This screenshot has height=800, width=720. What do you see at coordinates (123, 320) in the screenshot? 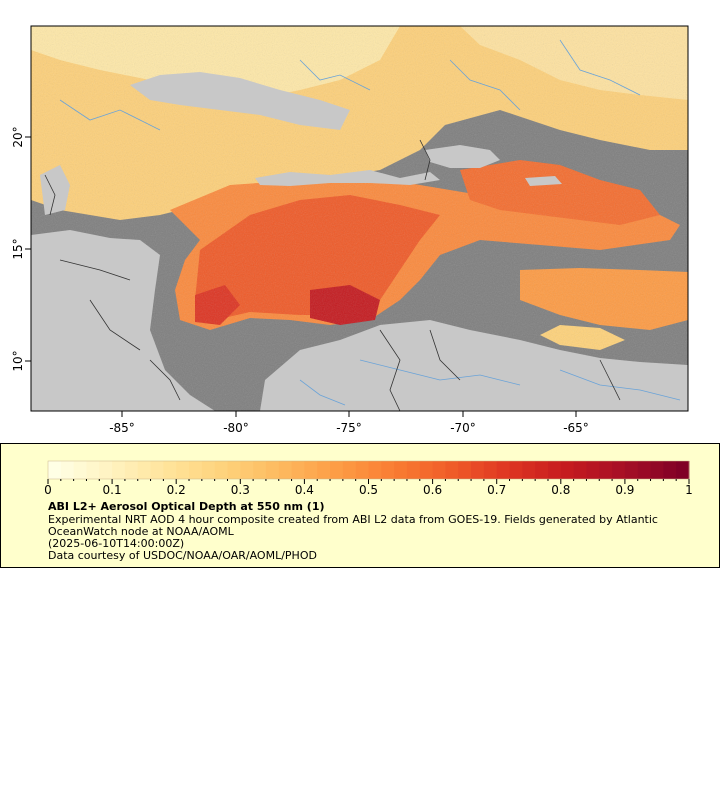
I see `land-central-america` at bounding box center [123, 320].